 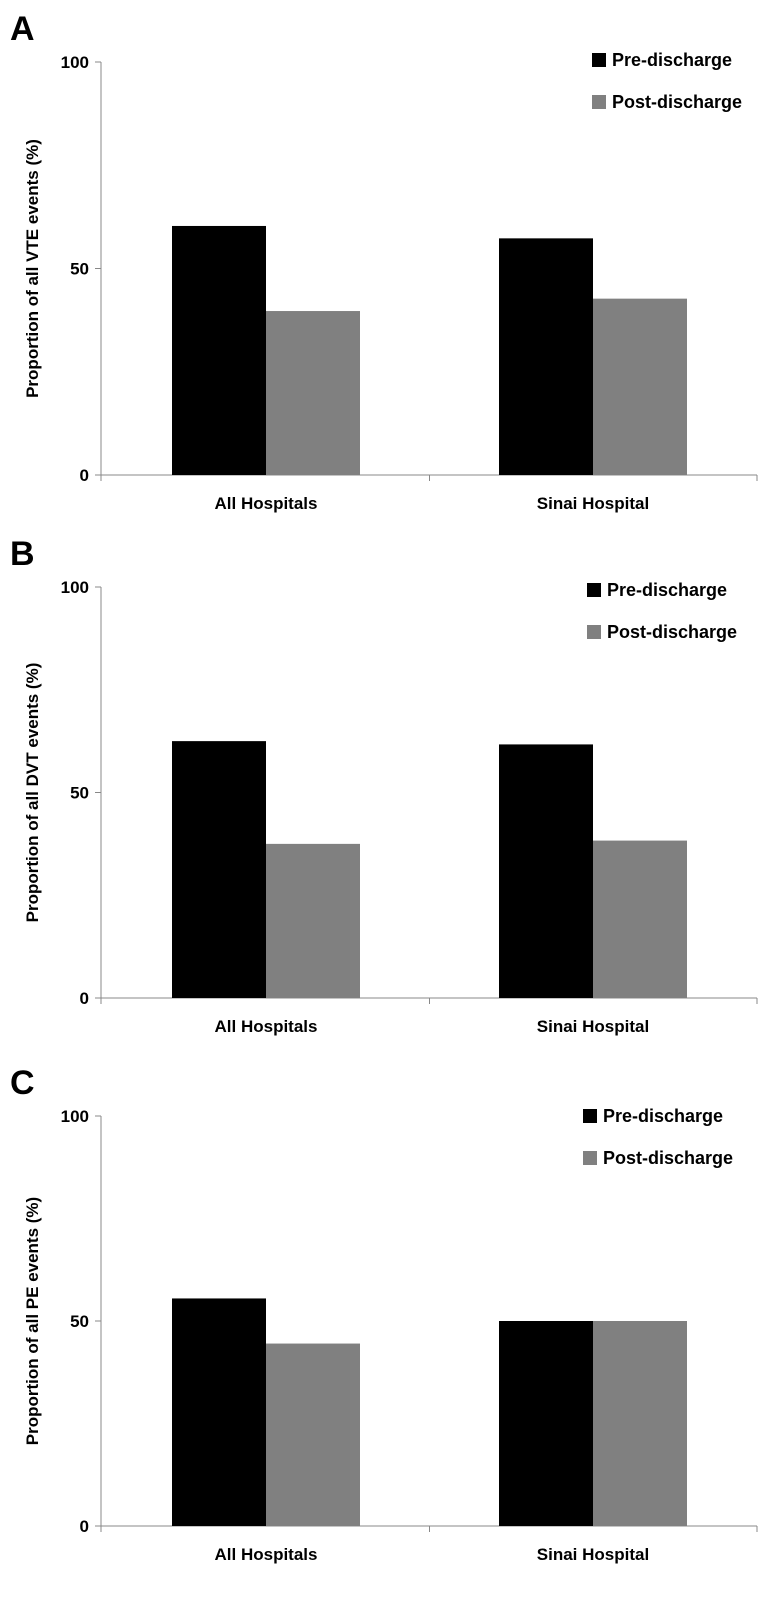 What do you see at coordinates (22, 29) in the screenshot?
I see `panel-letter: A` at bounding box center [22, 29].